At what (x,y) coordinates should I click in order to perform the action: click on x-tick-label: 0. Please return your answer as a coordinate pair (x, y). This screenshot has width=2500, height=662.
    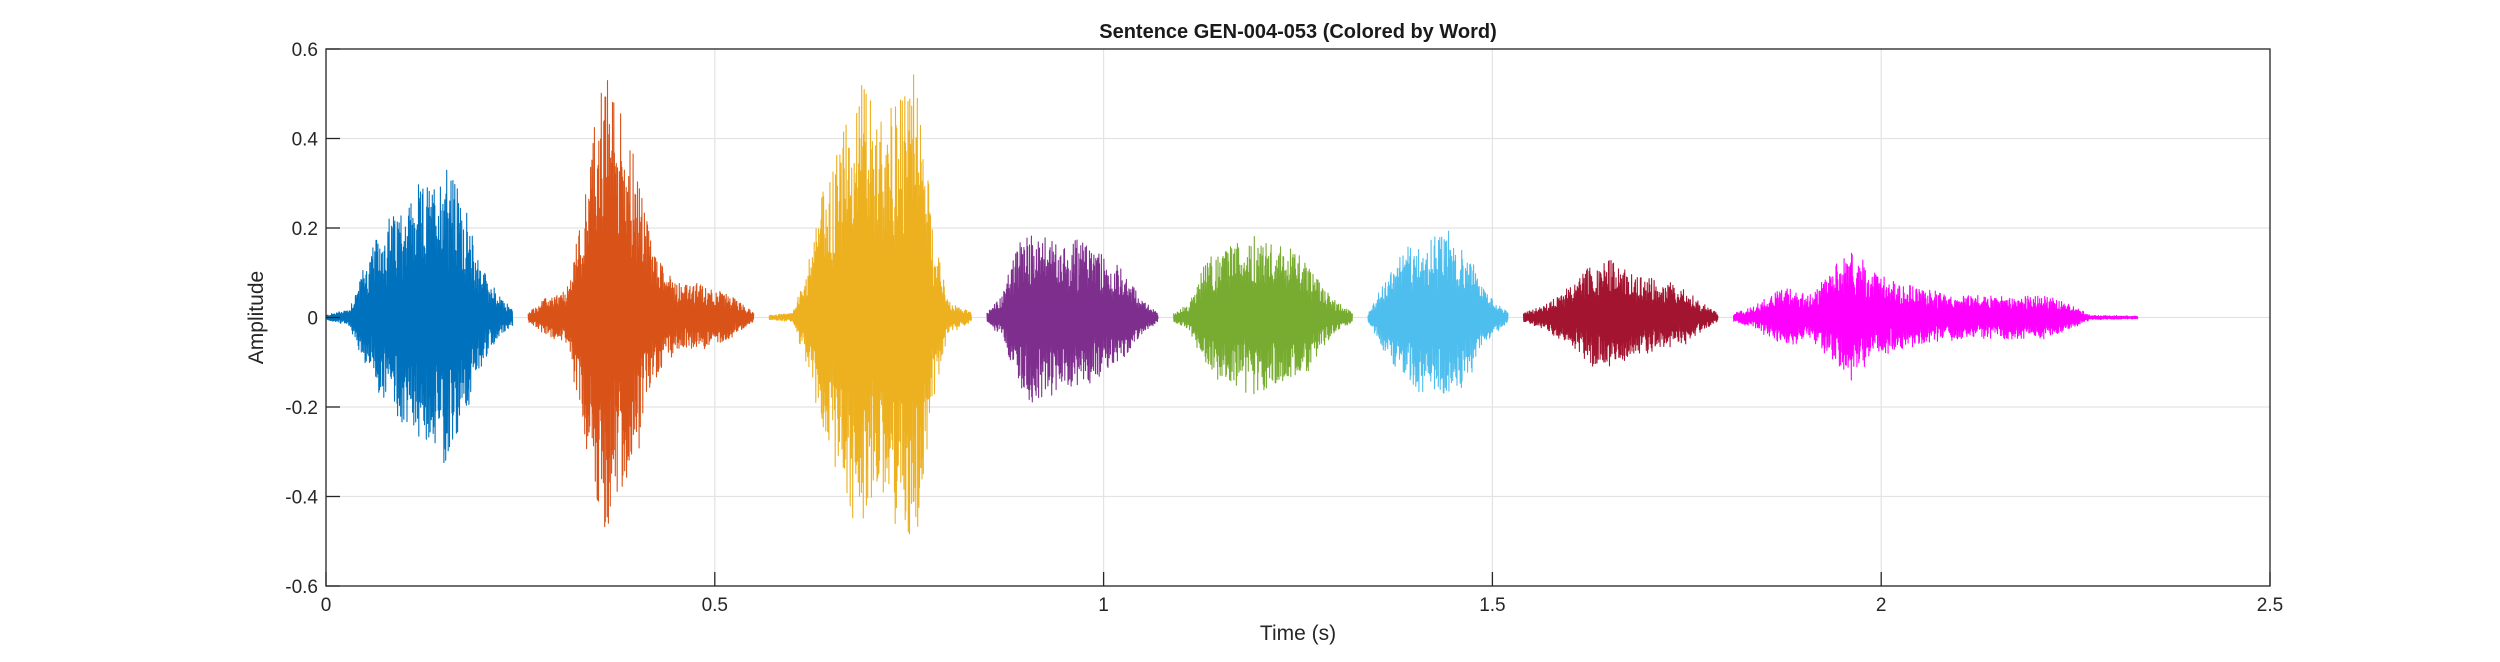
    Looking at the image, I should click on (326, 605).